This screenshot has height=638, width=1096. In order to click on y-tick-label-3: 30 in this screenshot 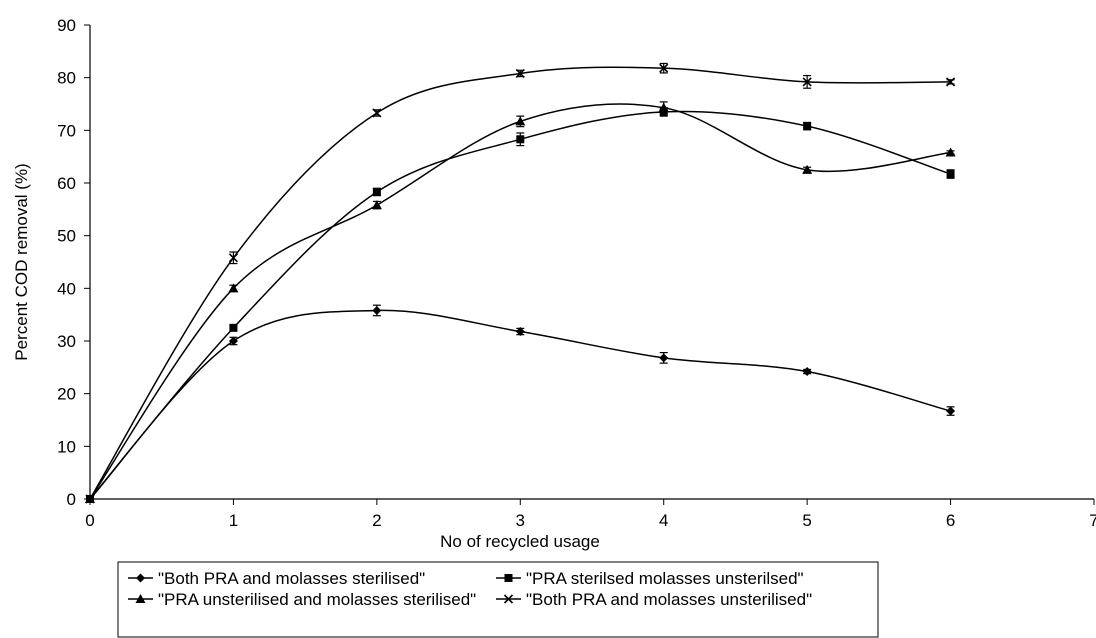, I will do `click(66, 341)`.